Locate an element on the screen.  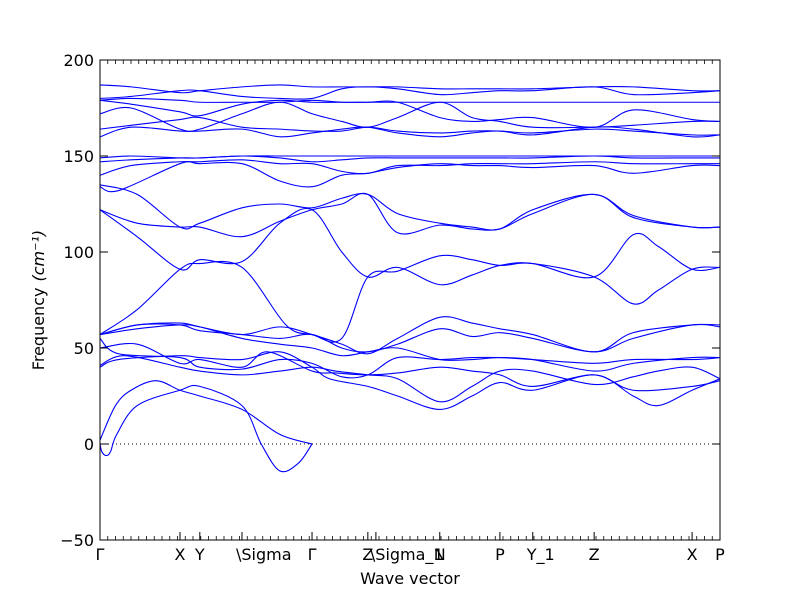
y-axis-label: Frequency (cm⁻¹) is located at coordinates (38, 300).